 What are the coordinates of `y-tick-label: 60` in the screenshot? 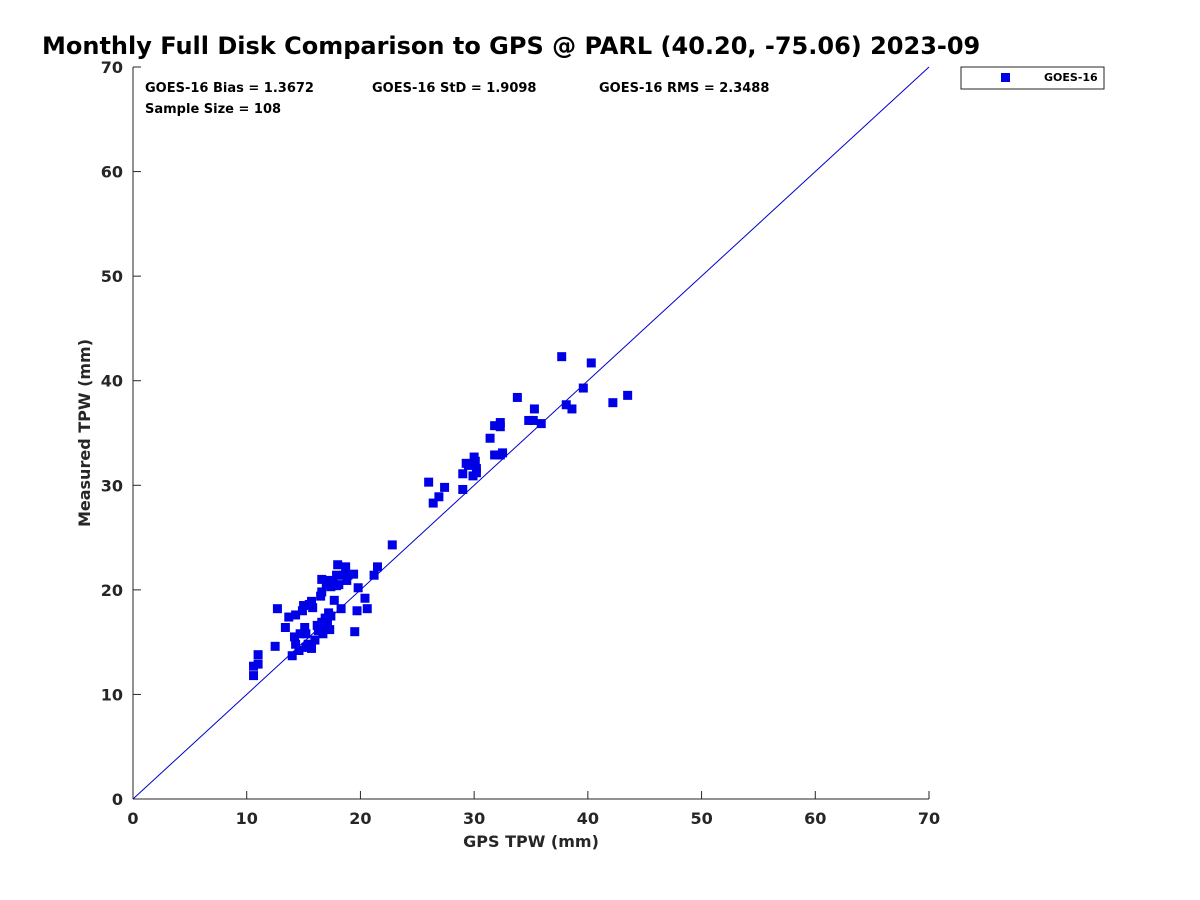 It's located at (112, 172).